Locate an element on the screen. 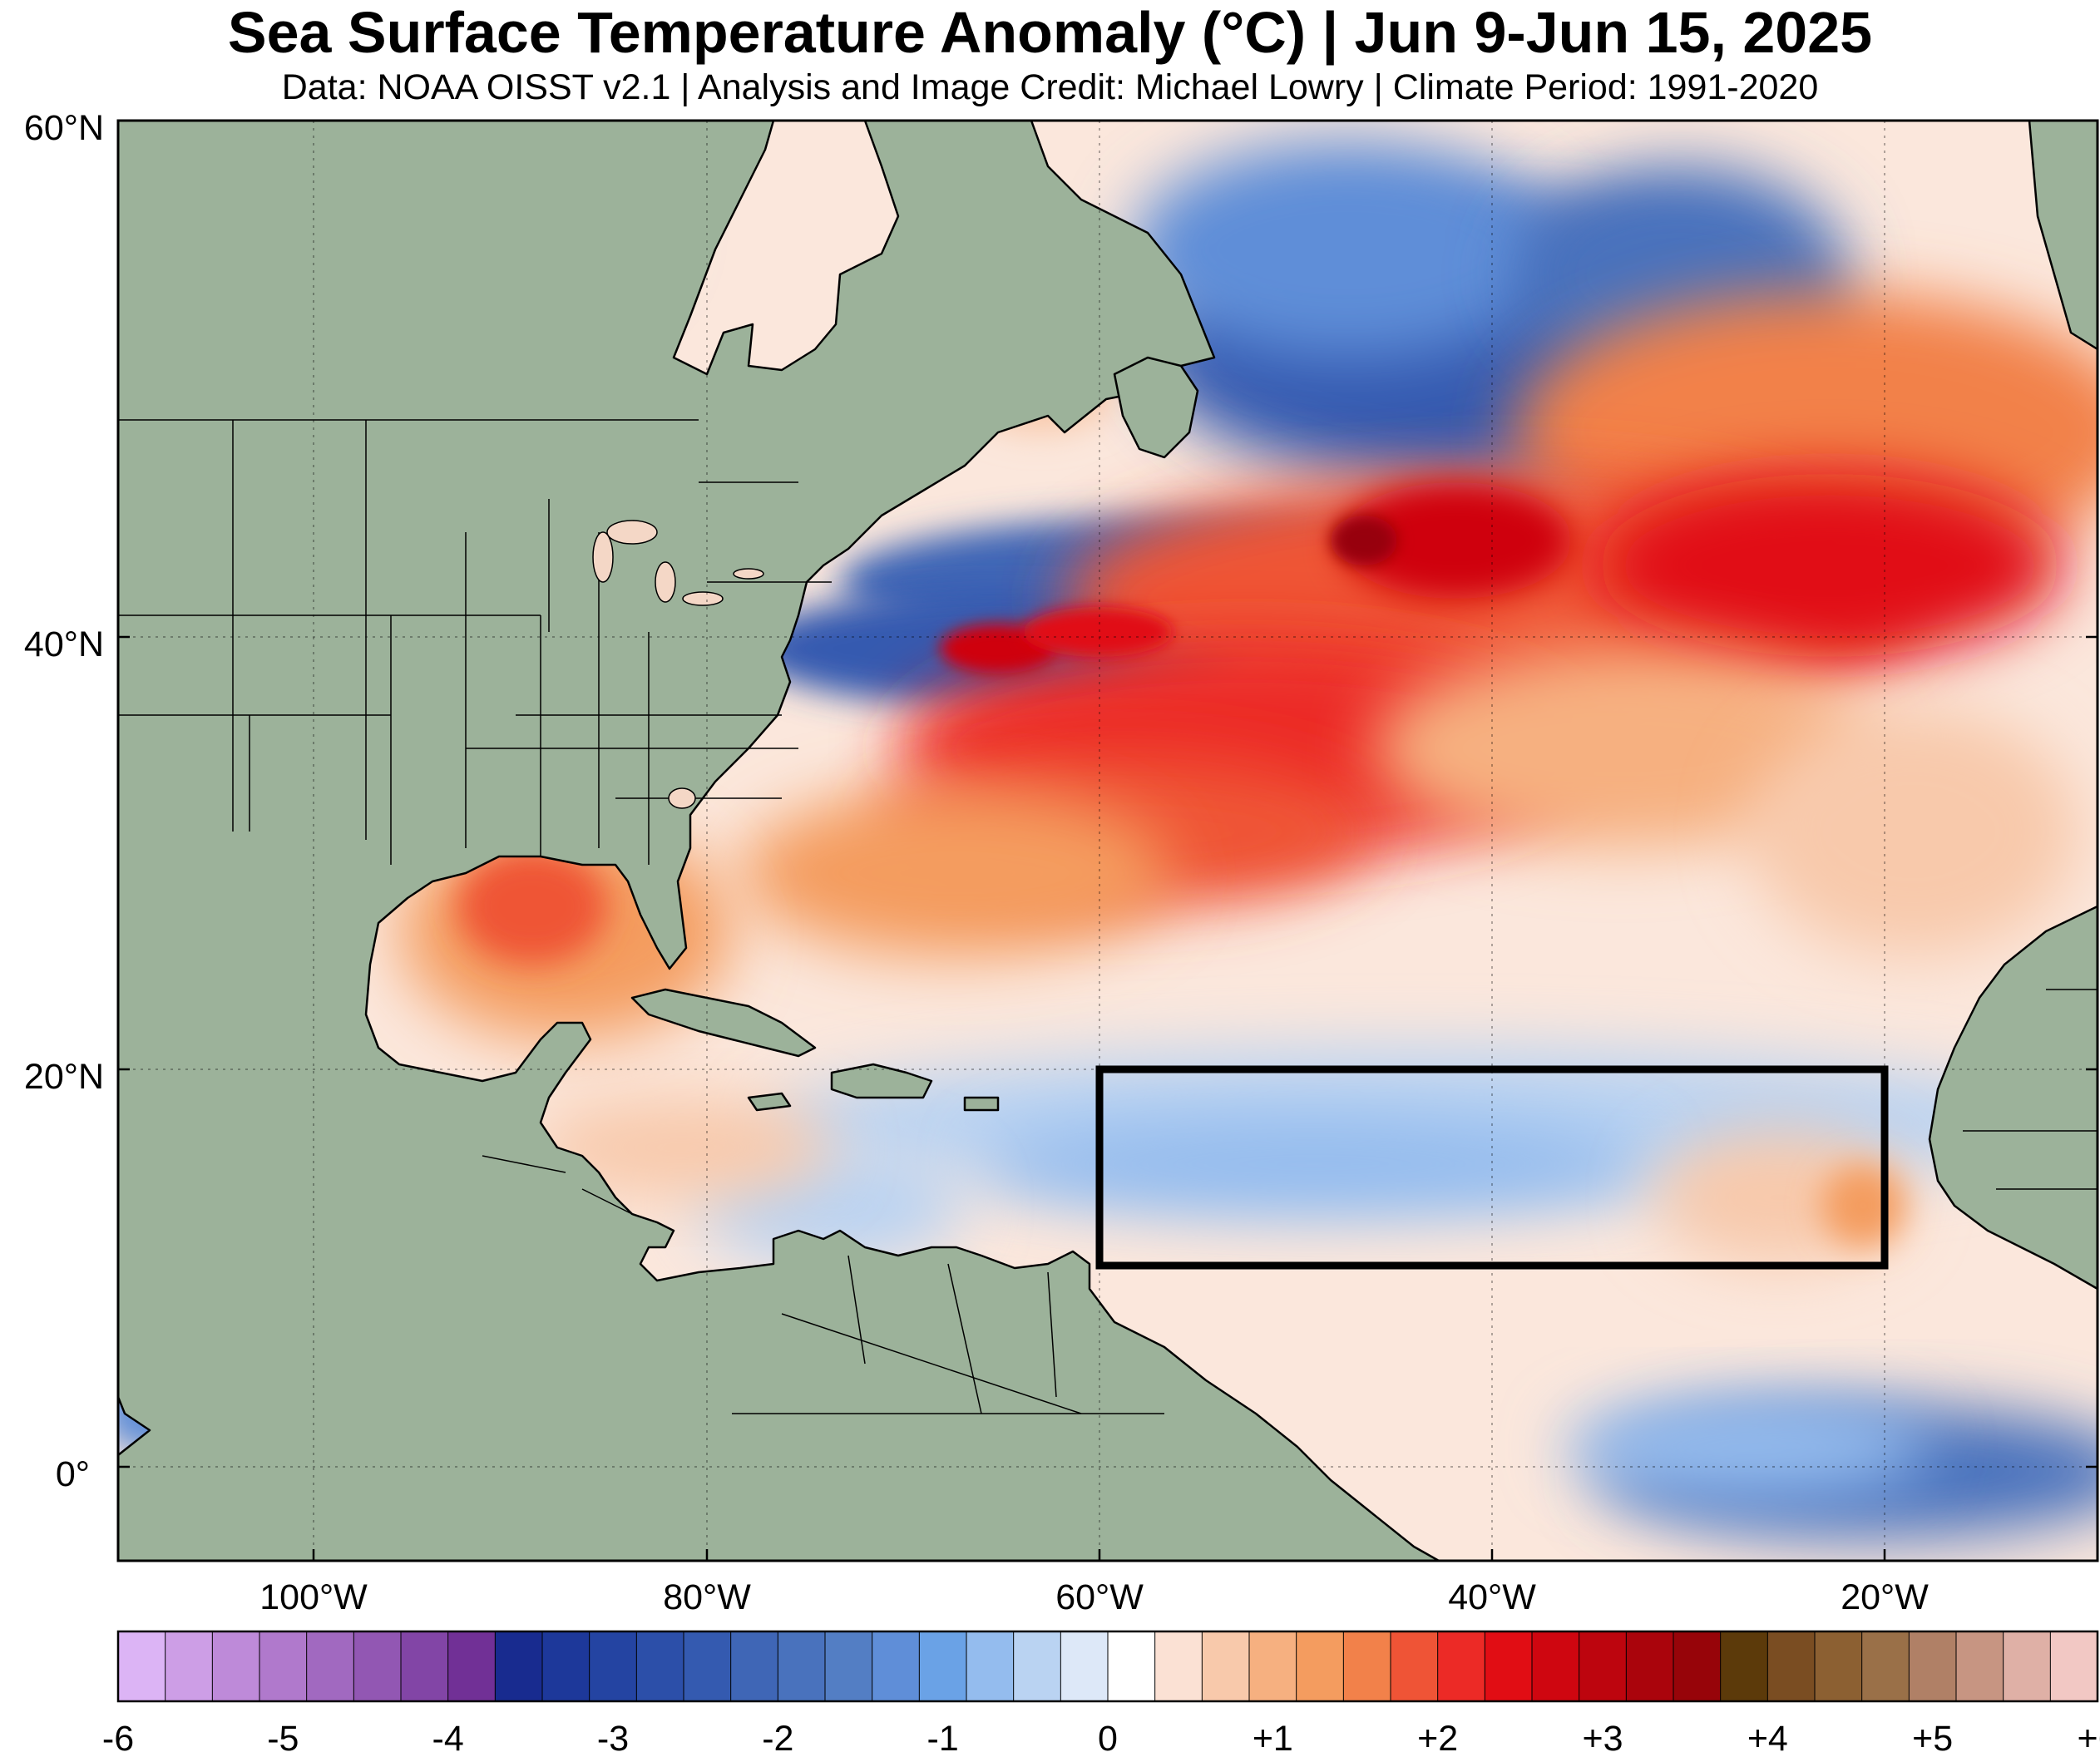 Image resolution: width=2100 pixels, height=1757 pixels. jamaica-land is located at coordinates (769, 1102).